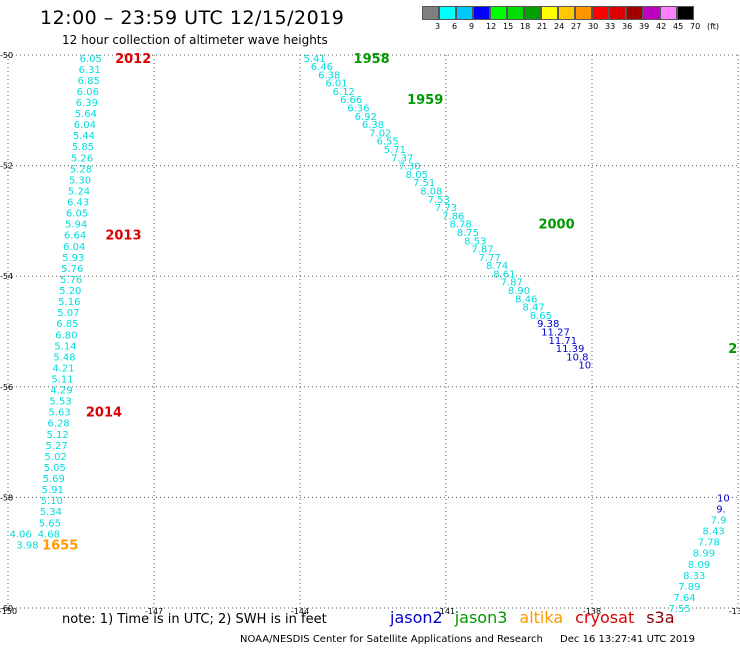  Describe the element at coordinates (439, 200) in the screenshot. I see `wave-height-label: 7.53` at that location.